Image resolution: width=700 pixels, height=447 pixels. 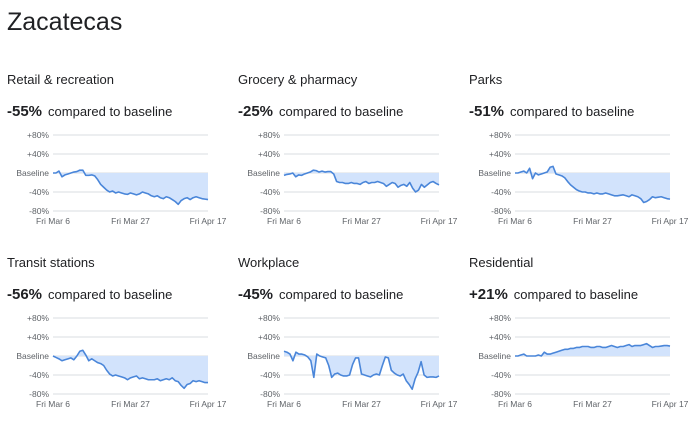 I want to click on change-percent: -56%, so click(x=25, y=294).